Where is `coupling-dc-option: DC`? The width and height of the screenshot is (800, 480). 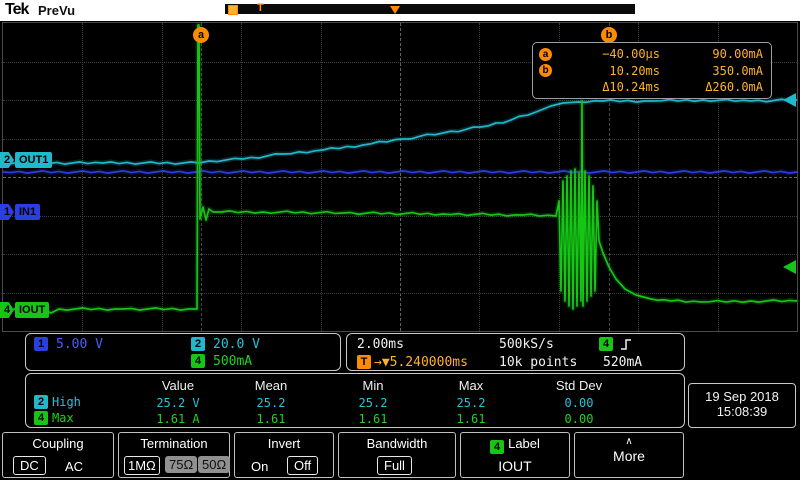
coupling-dc-option: DC is located at coordinates (29, 465).